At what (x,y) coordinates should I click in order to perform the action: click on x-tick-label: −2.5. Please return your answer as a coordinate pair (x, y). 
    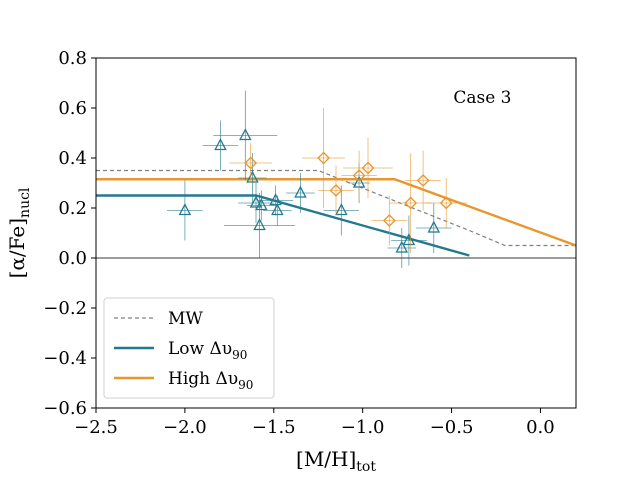
    Looking at the image, I should click on (96, 427).